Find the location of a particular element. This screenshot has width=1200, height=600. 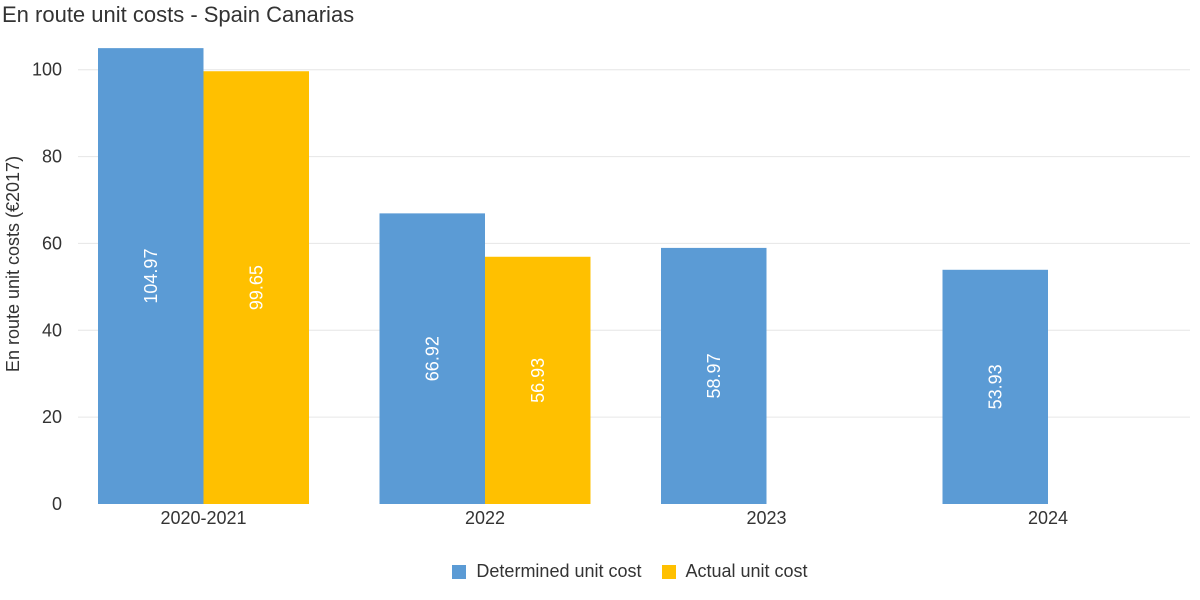

data-label: 104.97 is located at coordinates (151, 276).